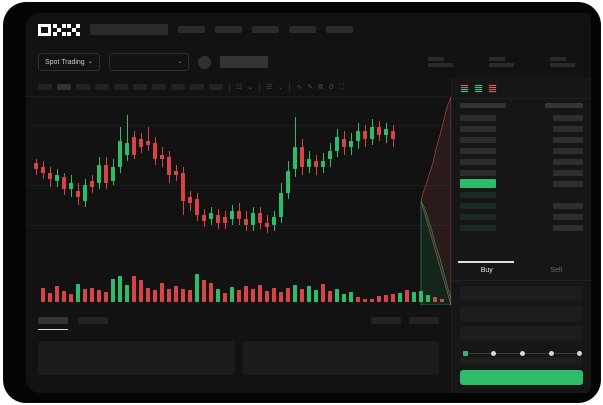 This screenshot has height=405, width=603. I want to click on ticker-stat-label, so click(436, 58).